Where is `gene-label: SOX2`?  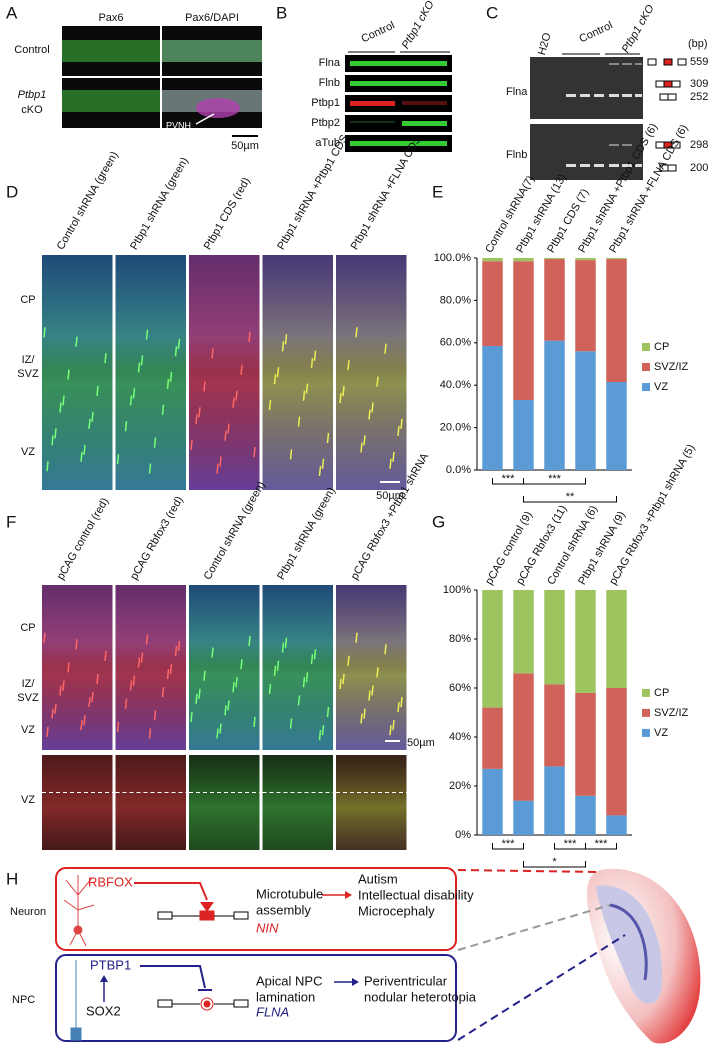 gene-label: SOX2 is located at coordinates (103, 1010).